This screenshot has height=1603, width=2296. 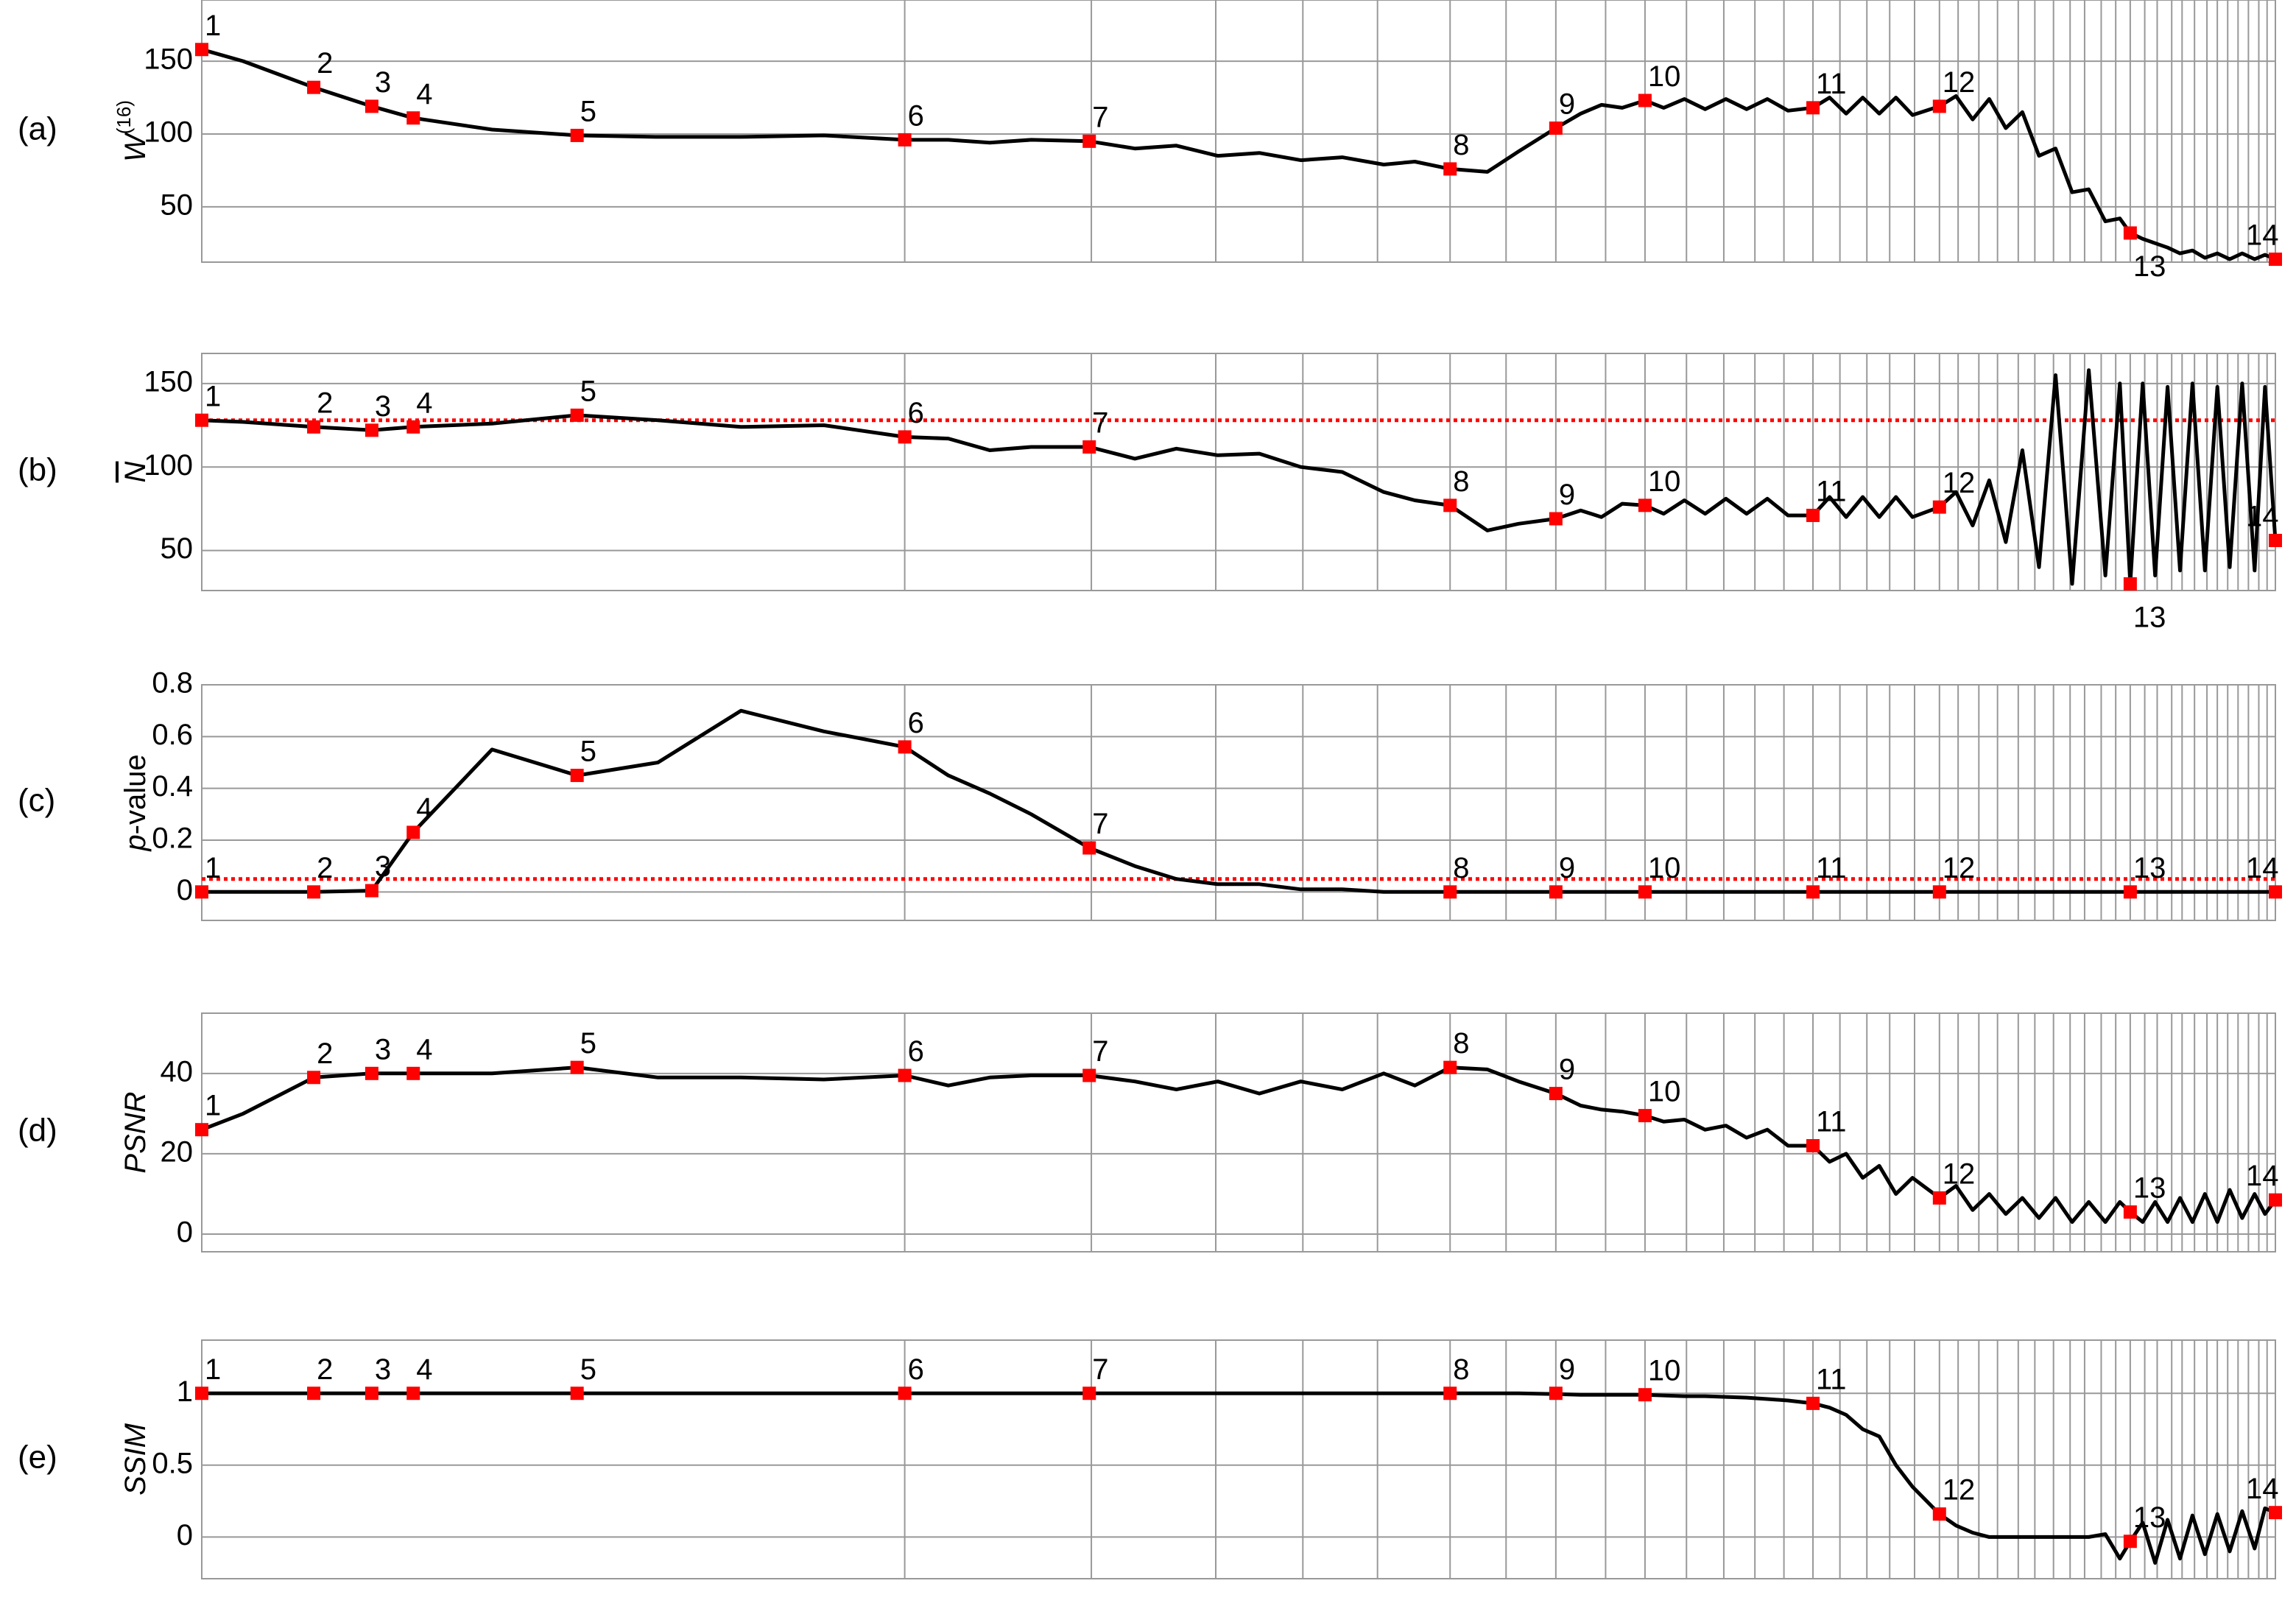 I want to click on y-tick-label: 0.8, so click(x=173, y=683).